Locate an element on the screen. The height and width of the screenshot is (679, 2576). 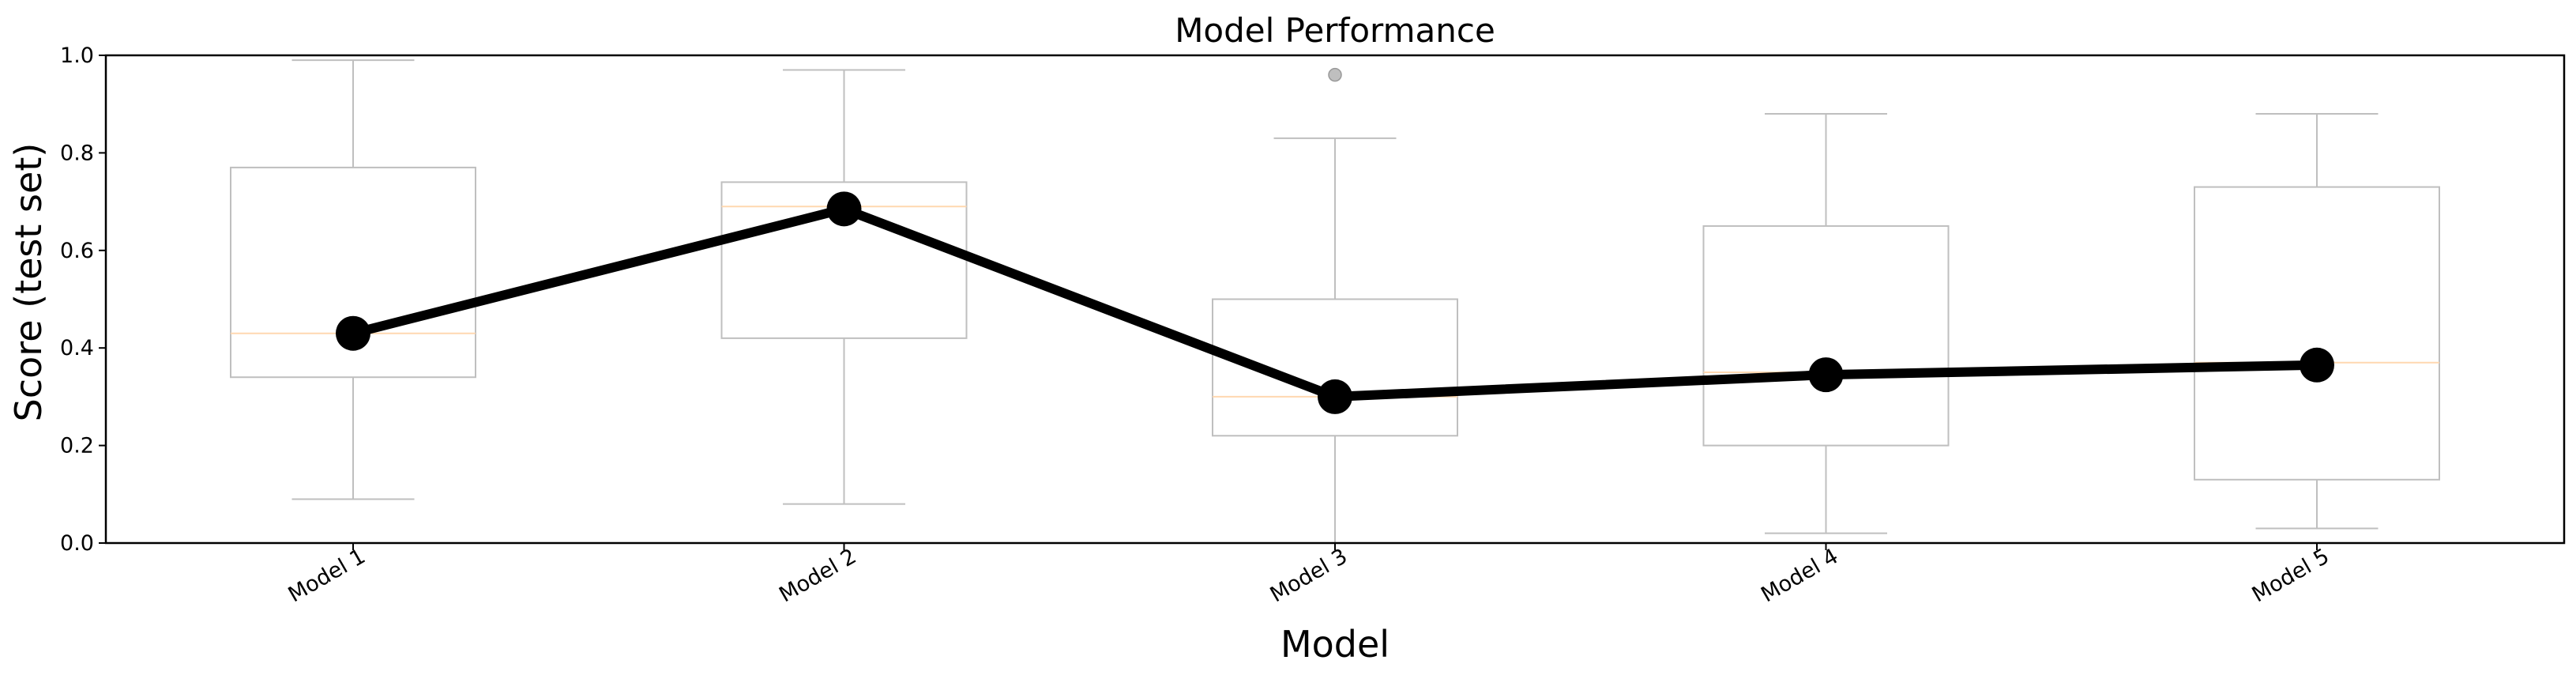
x-axis-ticks: Model 1 Model 2 Model 3 Model 4 Model 5 is located at coordinates (1309, 575).